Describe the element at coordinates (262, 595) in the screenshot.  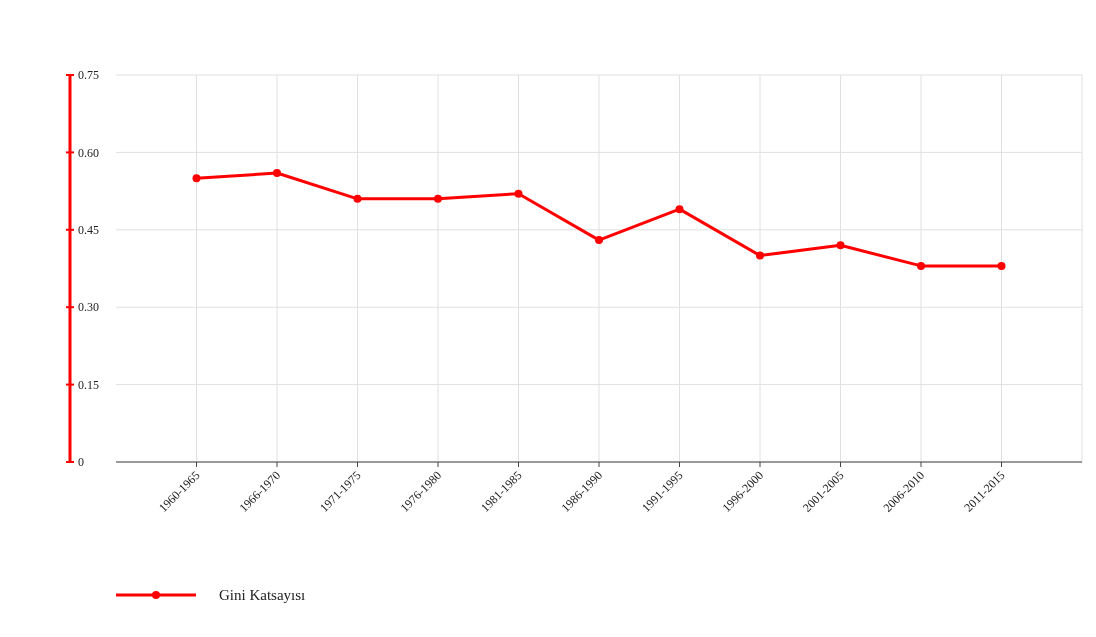
I see `text: Gini Katsayısı` at that location.